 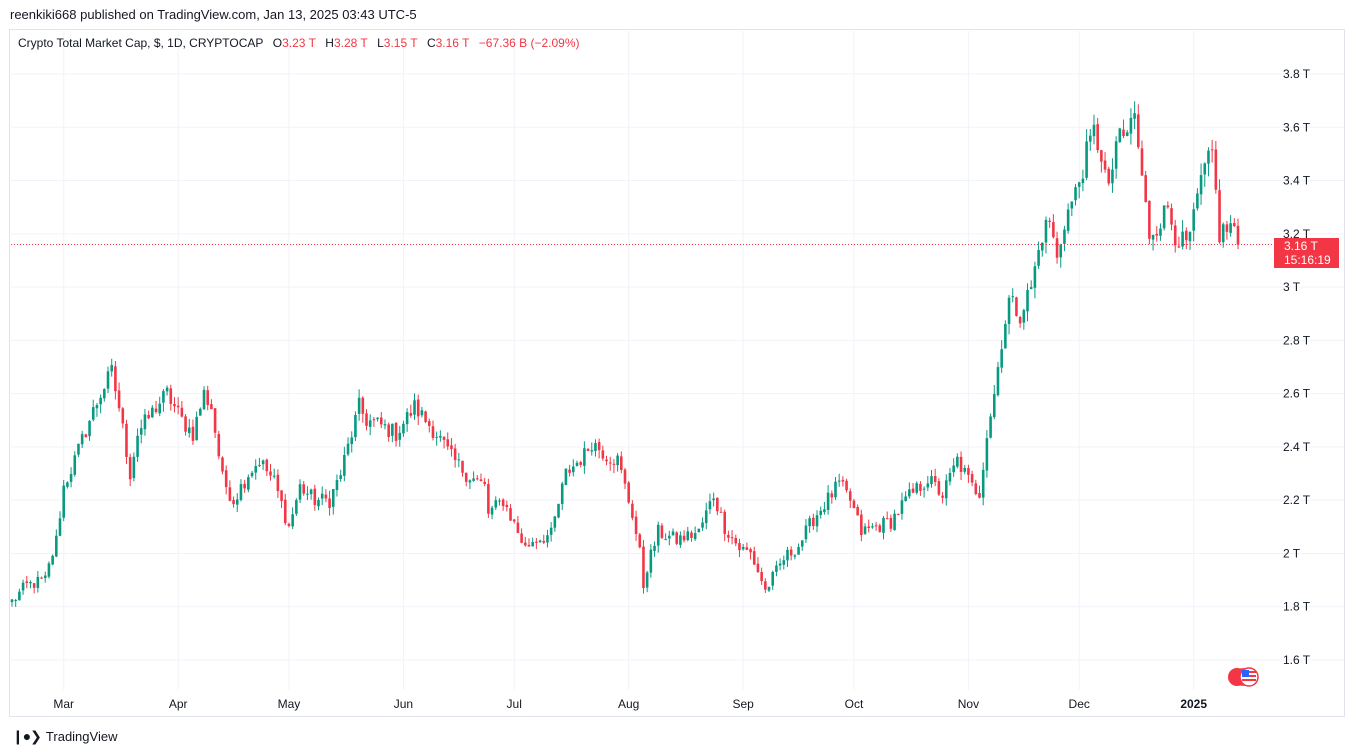 I want to click on us-flag-icon, so click(x=1243, y=677).